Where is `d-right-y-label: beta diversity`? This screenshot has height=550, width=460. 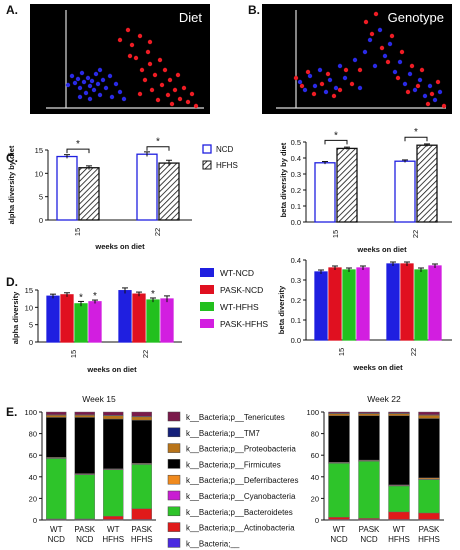 d-right-y-label: beta diversity is located at coordinates (281, 309).